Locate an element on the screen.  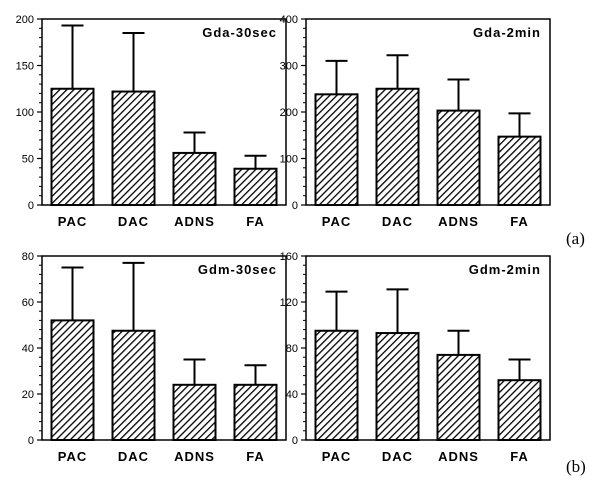
y-tick-label: 120 is located at coordinates (289, 303).